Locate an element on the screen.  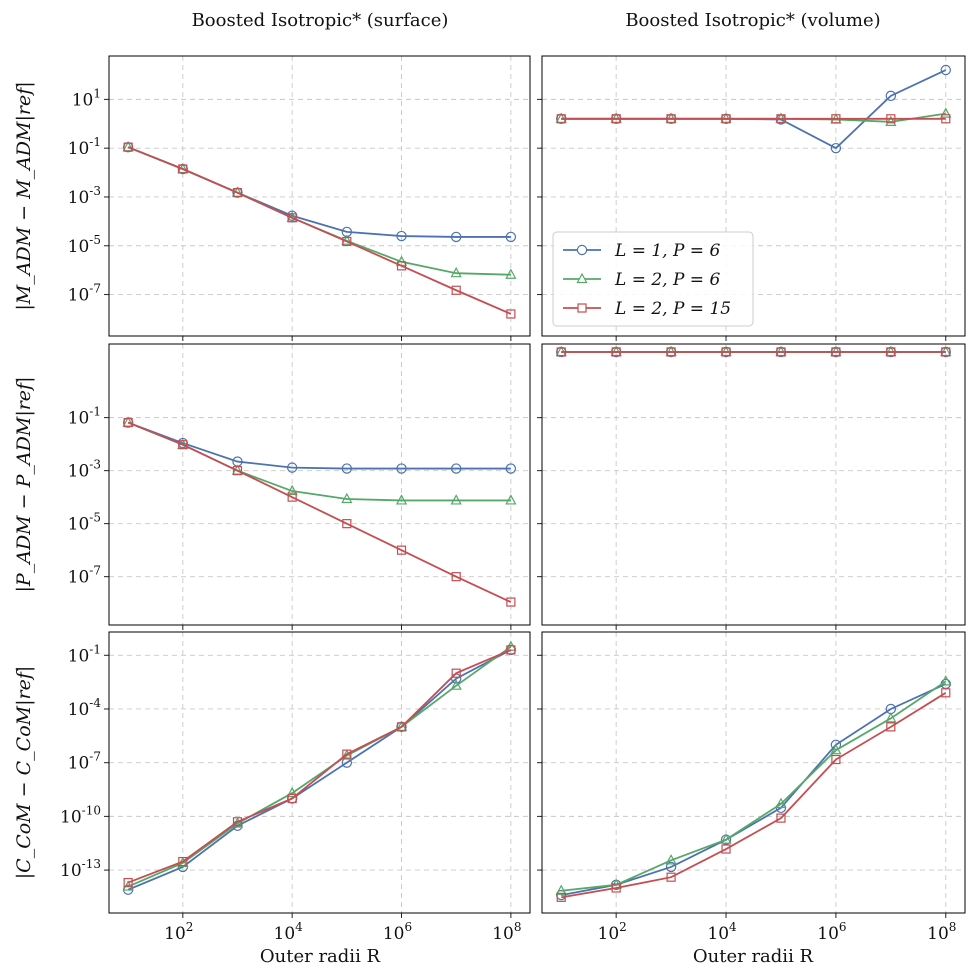
legend-box is located at coordinates (653, 279).